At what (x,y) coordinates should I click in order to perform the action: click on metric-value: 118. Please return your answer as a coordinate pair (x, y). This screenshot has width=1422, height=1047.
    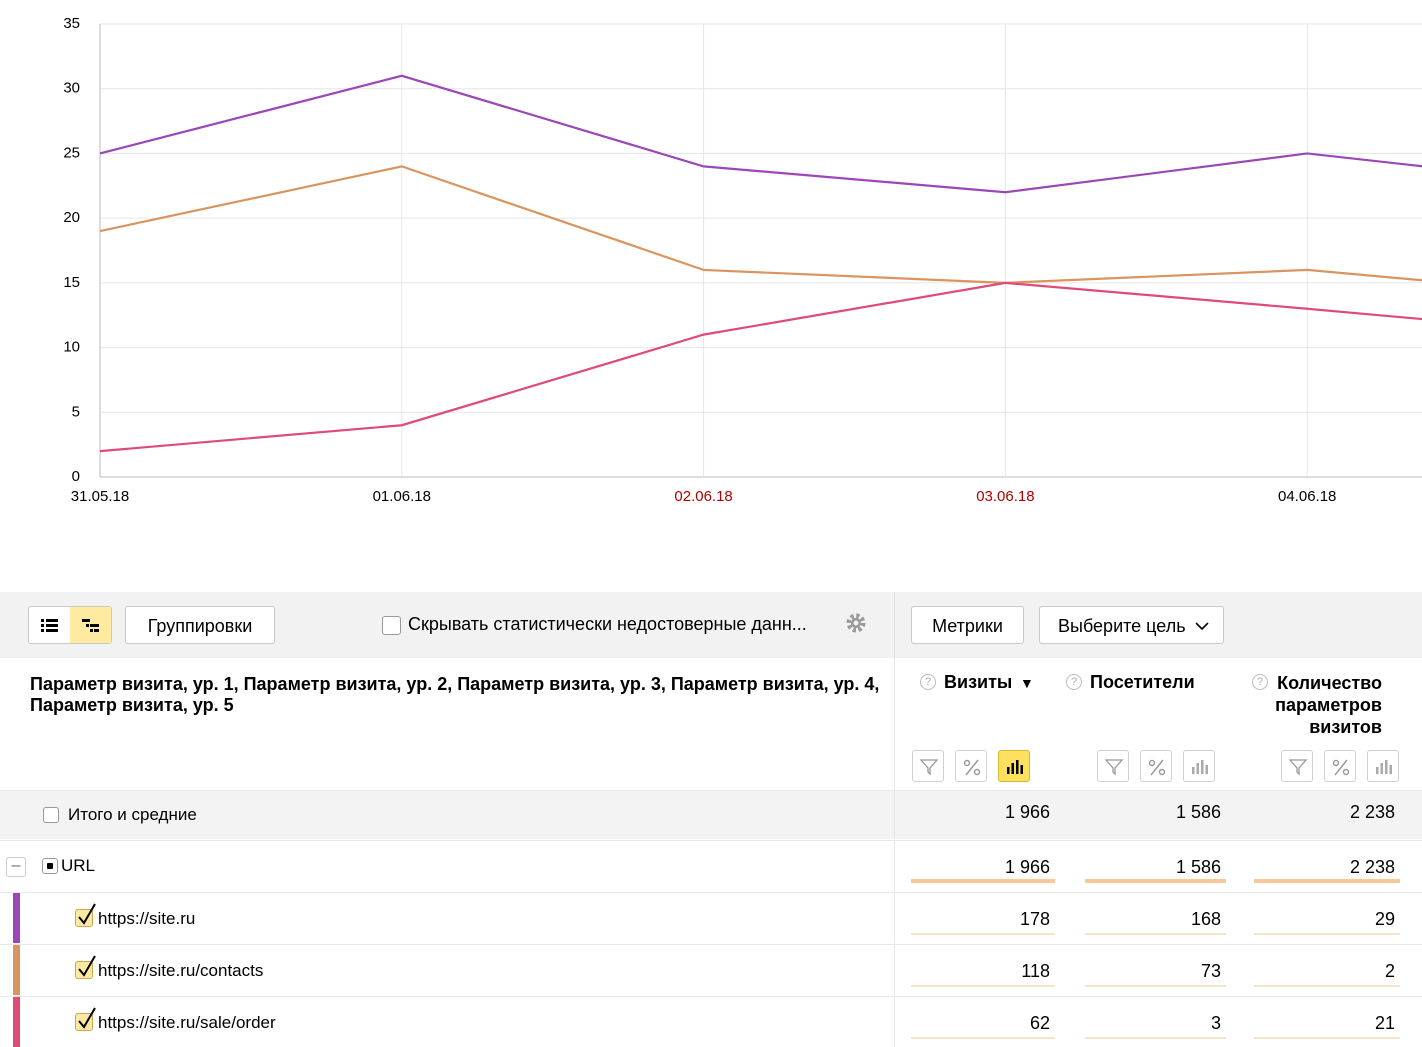
    Looking at the image, I should click on (1035, 971).